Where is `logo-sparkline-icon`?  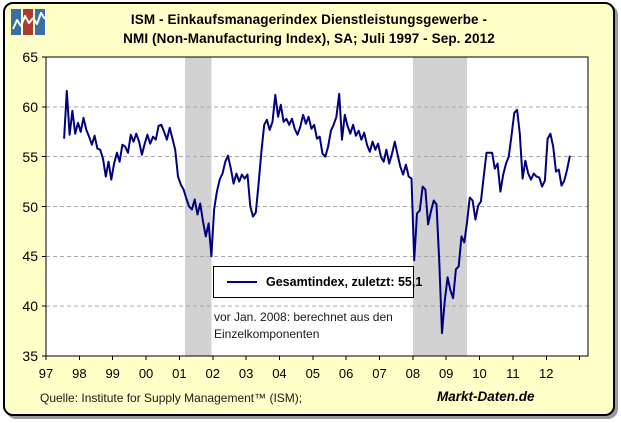 logo-sparkline-icon is located at coordinates (29, 21).